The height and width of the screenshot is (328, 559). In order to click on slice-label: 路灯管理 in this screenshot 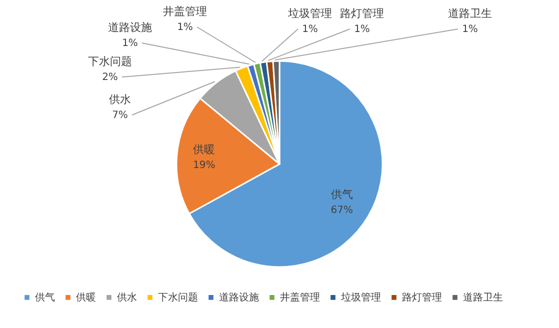, I will do `click(362, 13)`.